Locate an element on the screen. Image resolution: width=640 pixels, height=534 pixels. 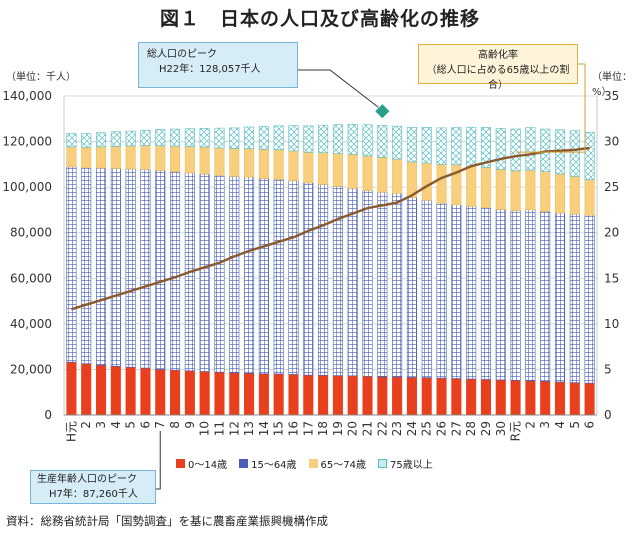
right-tick-label: 15 is located at coordinates (611, 278).